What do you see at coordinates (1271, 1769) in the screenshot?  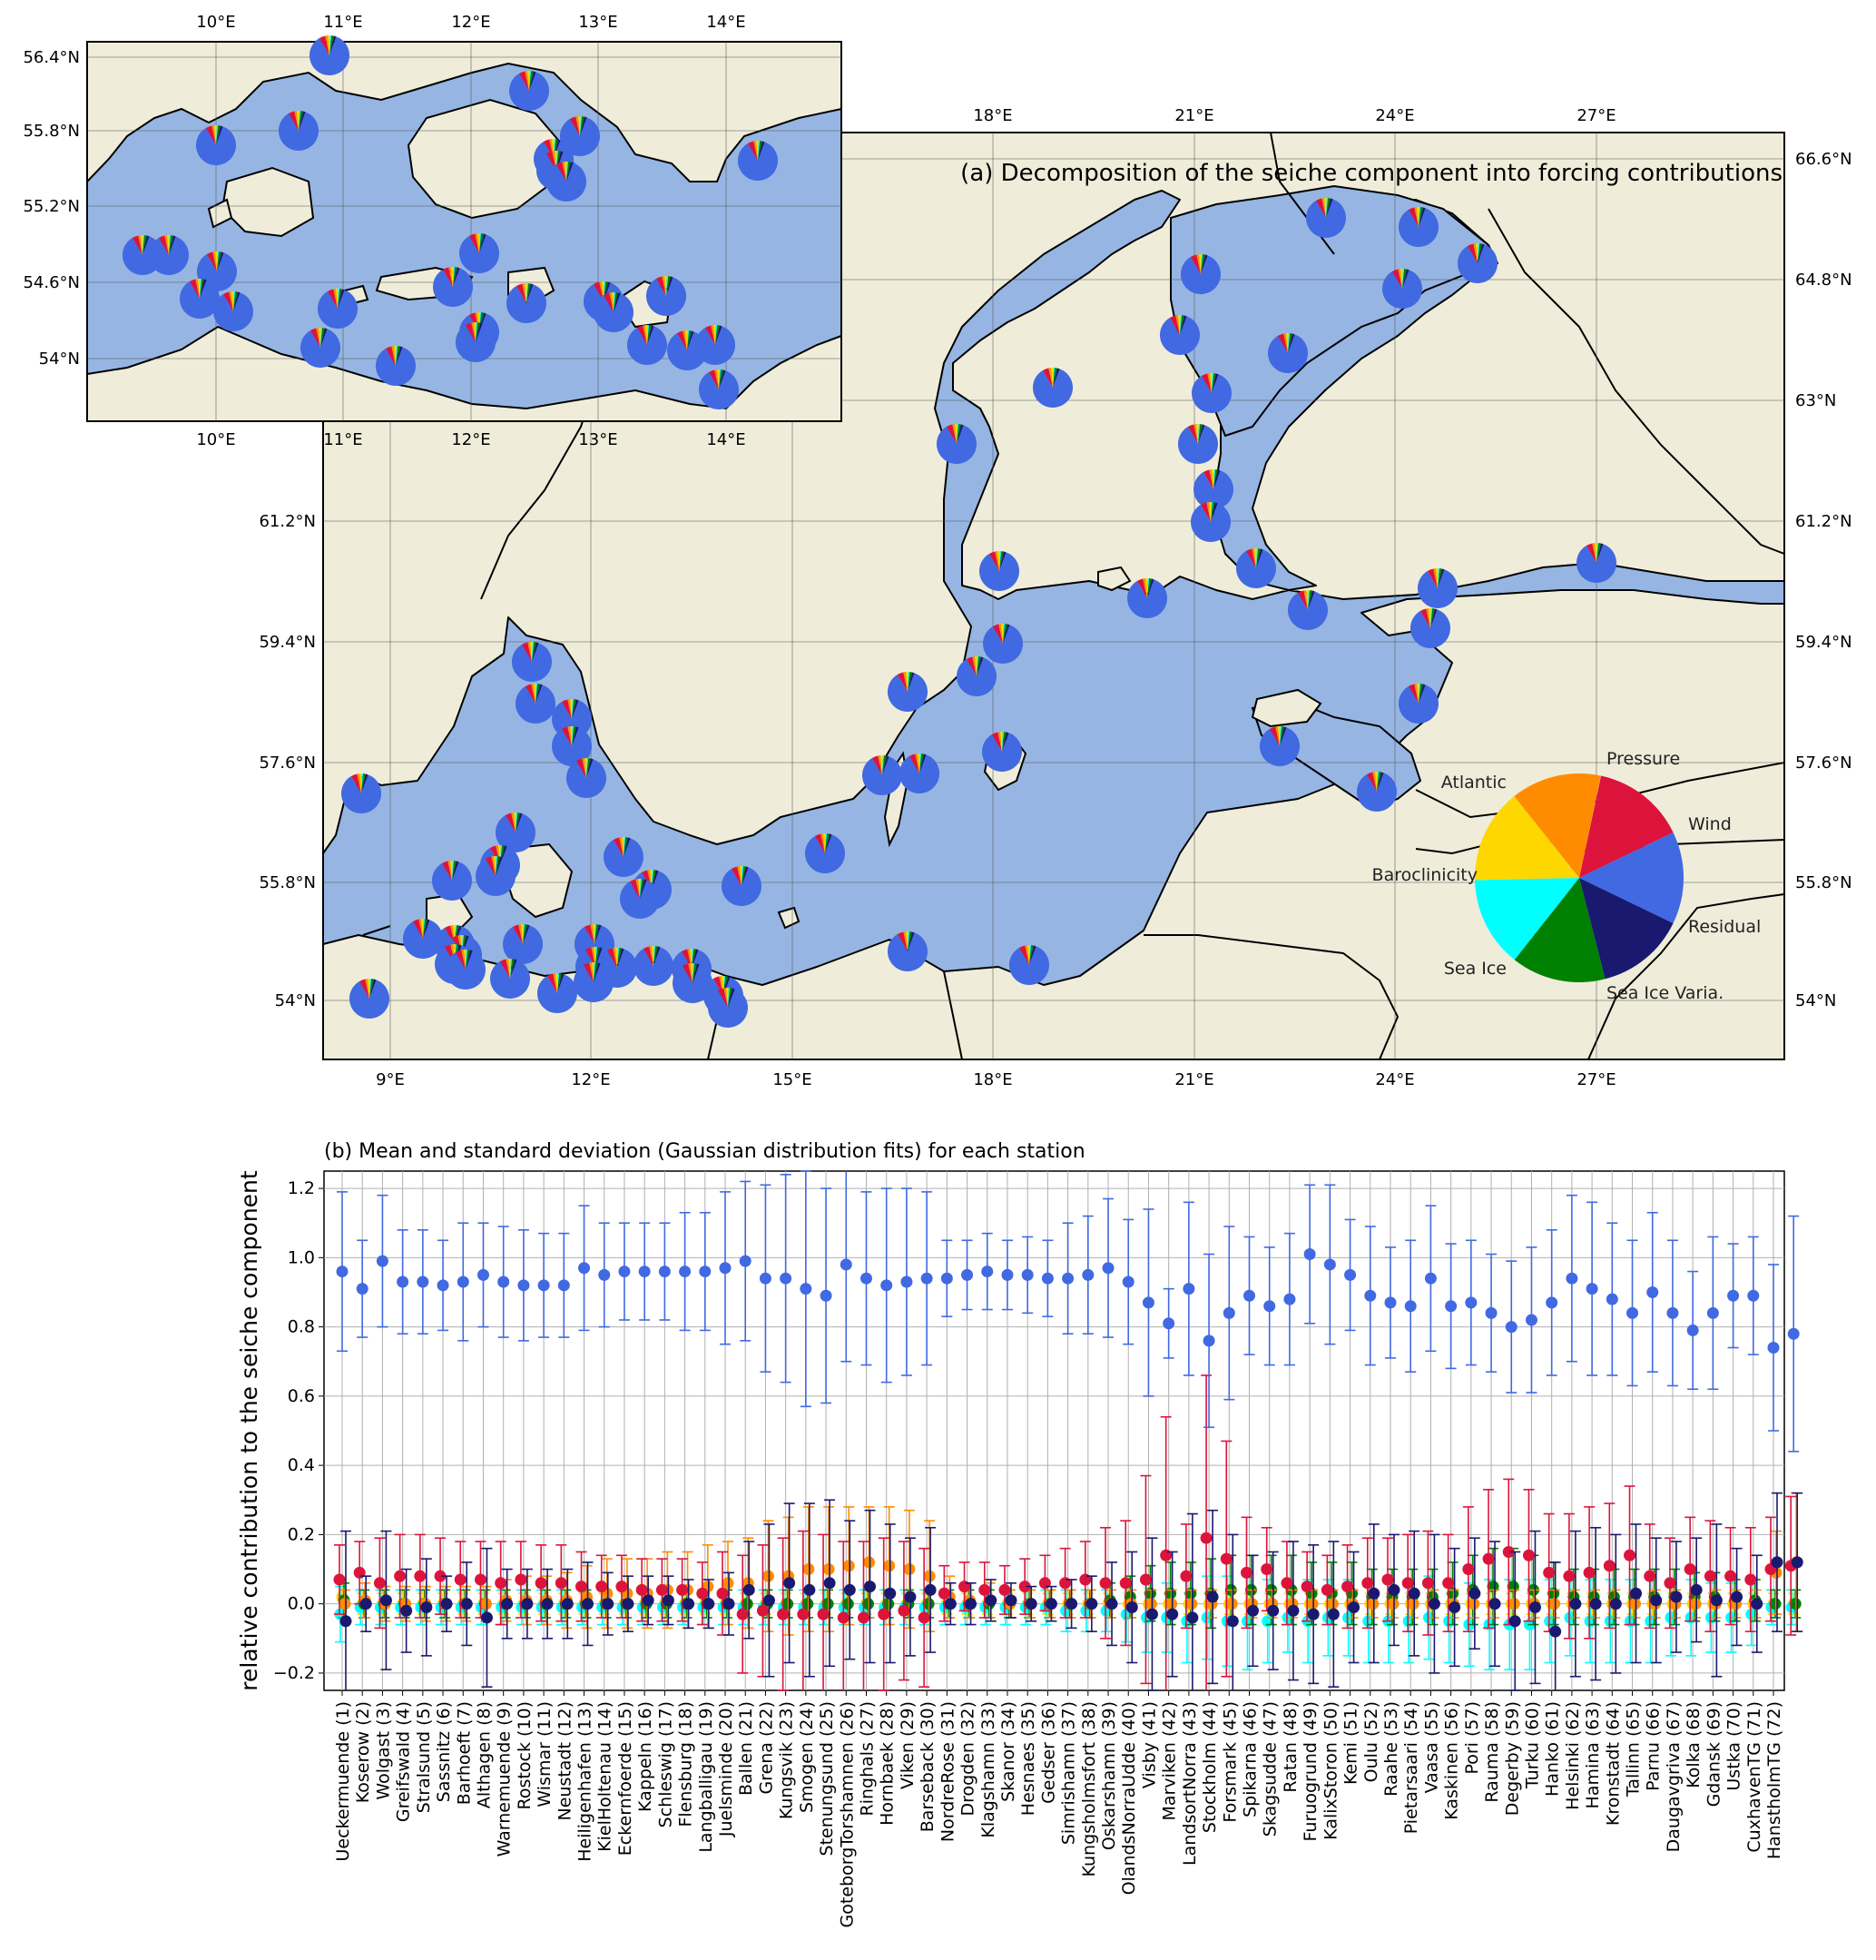 I see `station-x-label: Skagsudde (47)` at bounding box center [1271, 1769].